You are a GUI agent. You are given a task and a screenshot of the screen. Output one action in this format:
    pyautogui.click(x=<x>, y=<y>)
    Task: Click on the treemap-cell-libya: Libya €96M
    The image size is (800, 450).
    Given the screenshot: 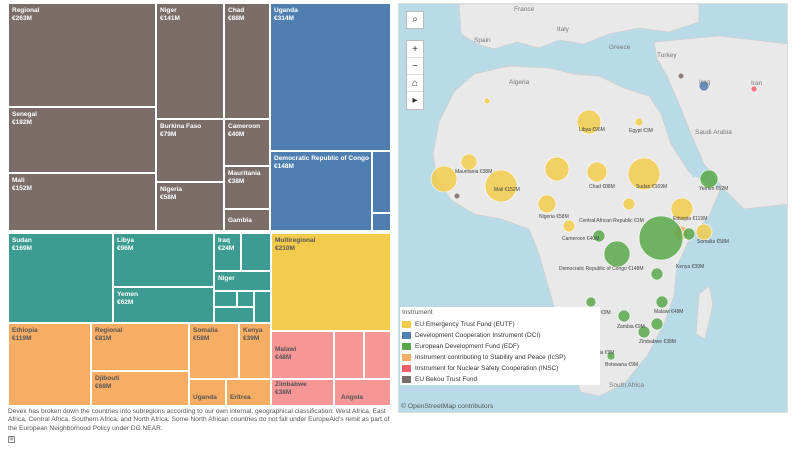 What is the action you would take?
    pyautogui.click(x=163, y=260)
    